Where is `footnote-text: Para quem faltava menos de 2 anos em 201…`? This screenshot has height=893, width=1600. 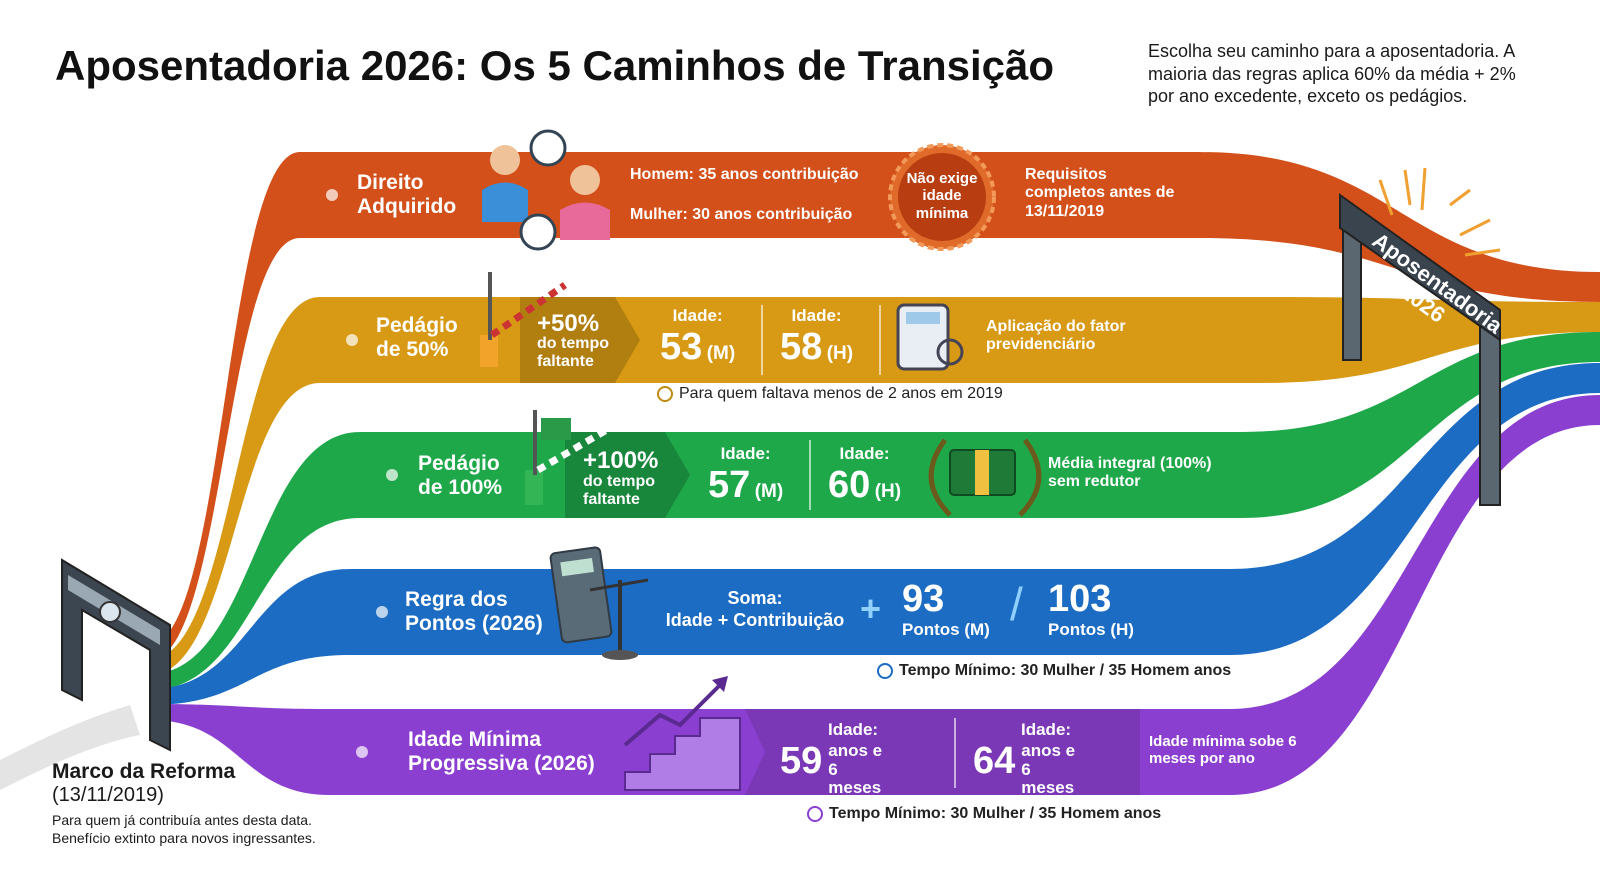 footnote-text: Para quem faltava menos de 2 anos em 201… is located at coordinates (841, 393).